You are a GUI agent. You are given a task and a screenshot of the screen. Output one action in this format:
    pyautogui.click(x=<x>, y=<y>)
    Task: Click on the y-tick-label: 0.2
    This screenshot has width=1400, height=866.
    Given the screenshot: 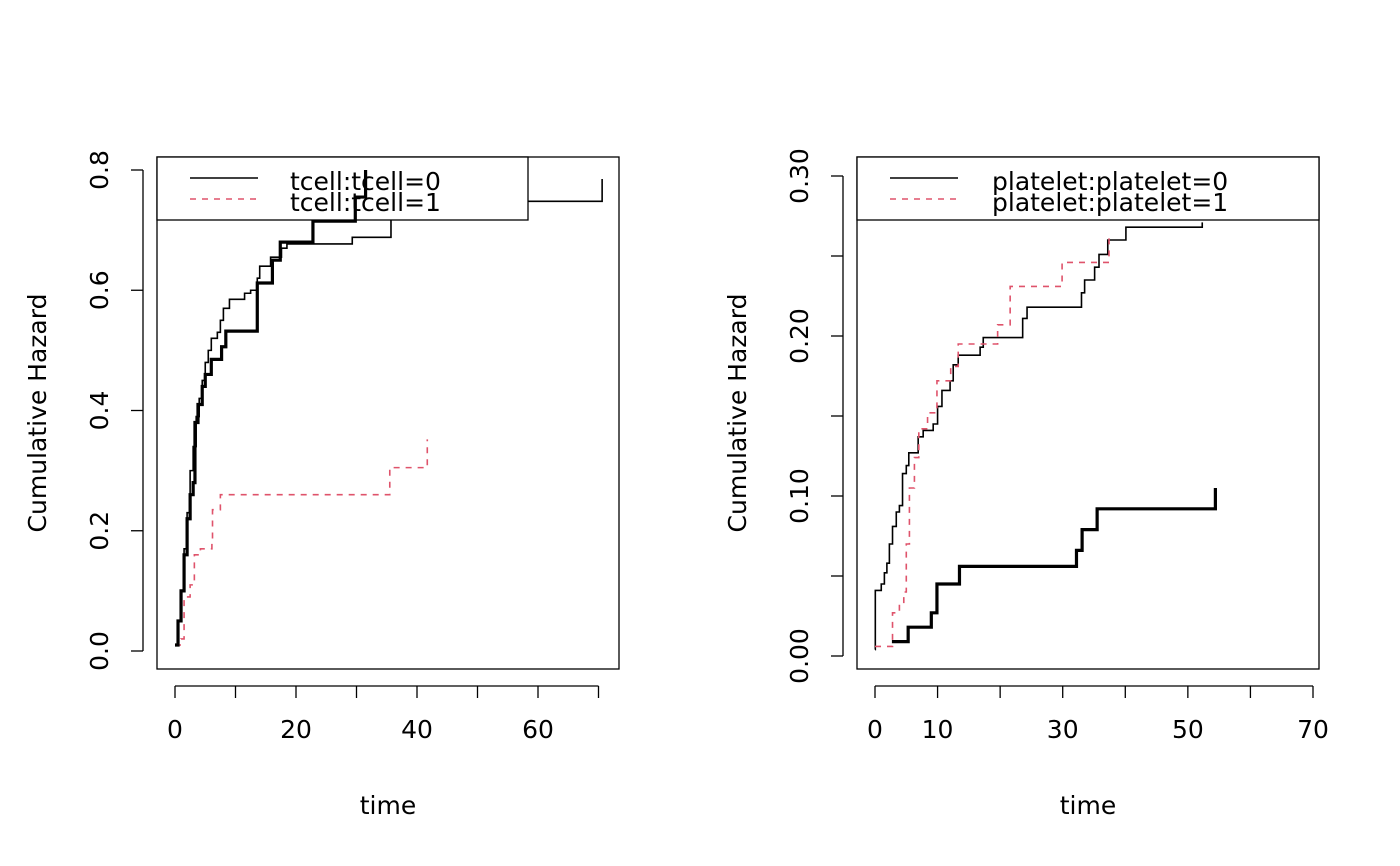 What is the action you would take?
    pyautogui.click(x=99, y=531)
    